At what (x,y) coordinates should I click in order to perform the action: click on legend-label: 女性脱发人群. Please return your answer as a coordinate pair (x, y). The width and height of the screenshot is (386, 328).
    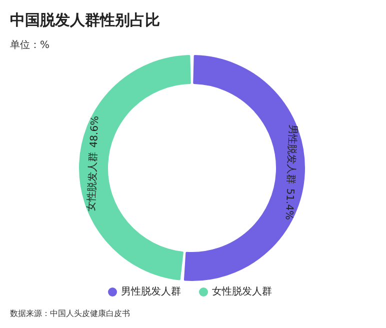
    Looking at the image, I should click on (242, 292).